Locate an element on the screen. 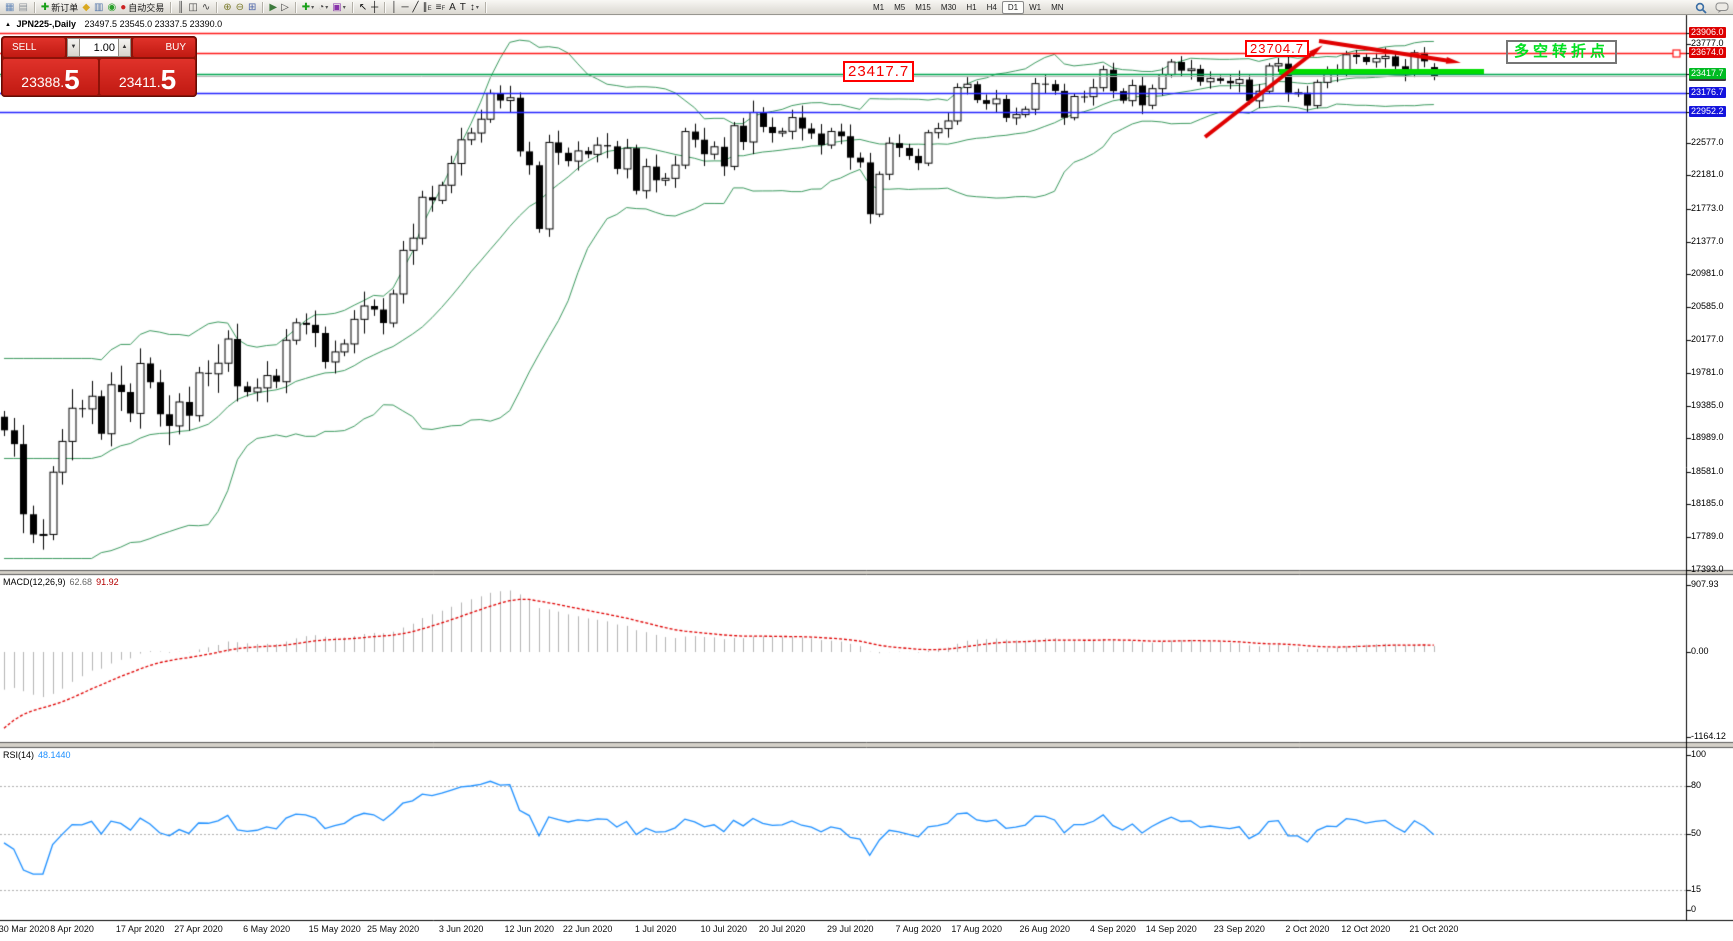 This screenshot has height=941, width=1733. rsi-value: 48.1440 is located at coordinates (54, 755).